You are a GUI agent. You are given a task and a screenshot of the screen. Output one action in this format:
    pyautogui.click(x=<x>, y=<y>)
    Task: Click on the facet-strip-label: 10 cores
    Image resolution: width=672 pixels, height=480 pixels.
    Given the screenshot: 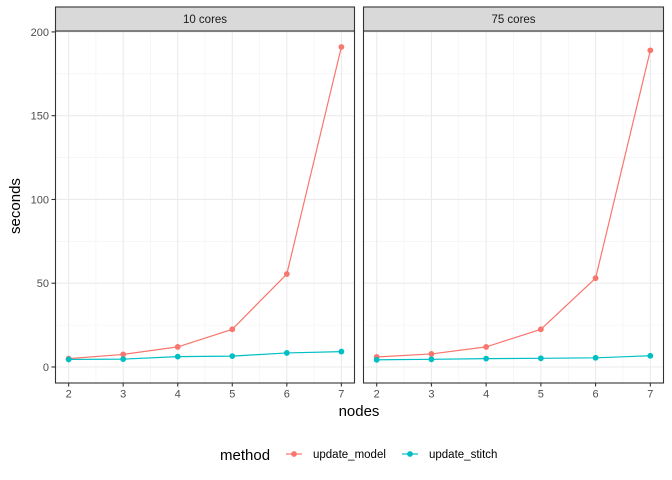 What is the action you would take?
    pyautogui.click(x=205, y=20)
    